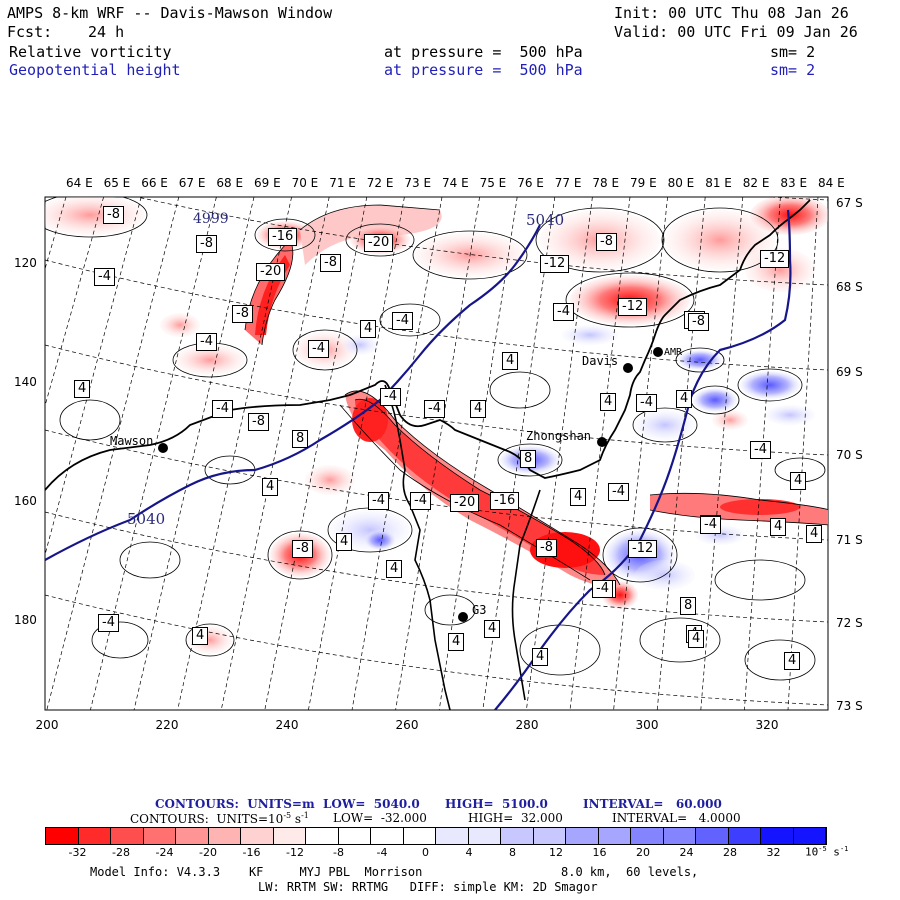 The width and height of the screenshot is (900, 900). What do you see at coordinates (267, 183) in the screenshot?
I see `longitude-label: 69 E` at bounding box center [267, 183].